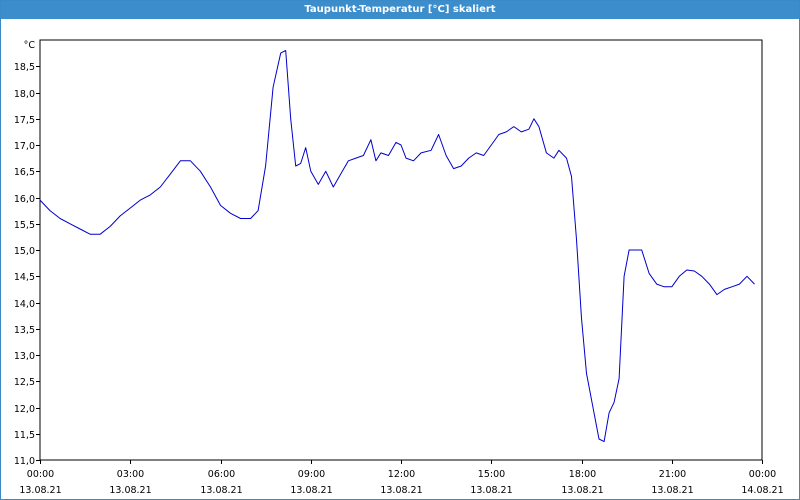 This screenshot has height=500, width=800. Describe the element at coordinates (24, 435) in the screenshot. I see `y-tick-label: 11,5` at that location.